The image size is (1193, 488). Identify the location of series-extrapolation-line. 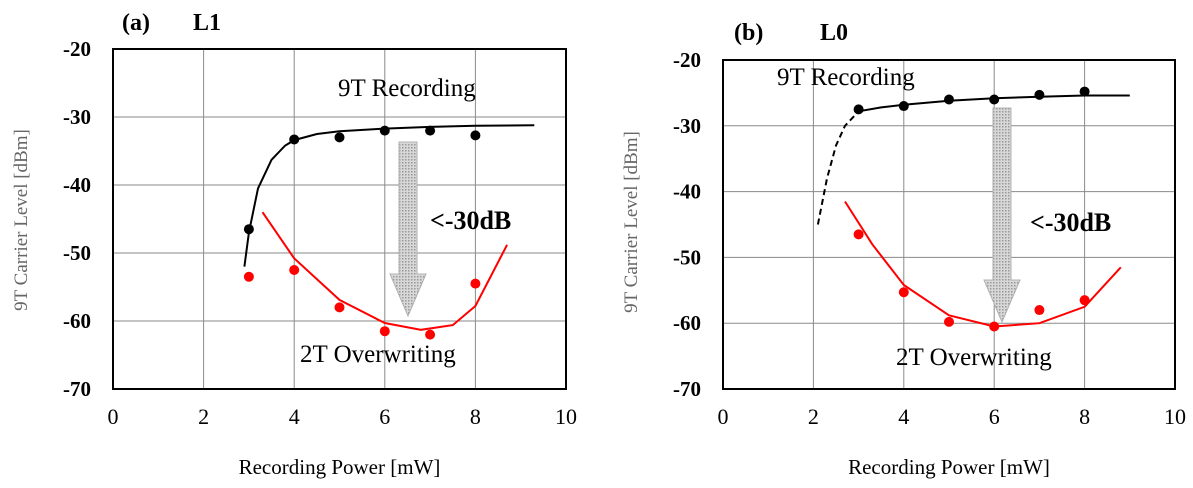
(838, 167).